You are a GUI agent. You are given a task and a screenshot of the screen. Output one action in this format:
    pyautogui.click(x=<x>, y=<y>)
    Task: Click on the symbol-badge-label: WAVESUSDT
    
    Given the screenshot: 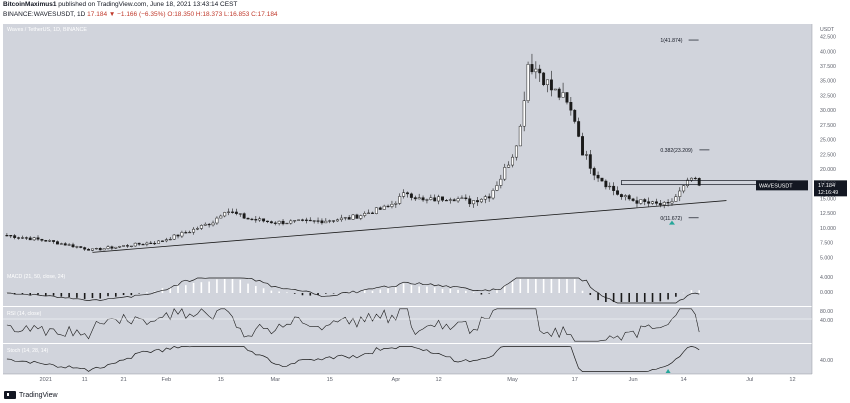 What is the action you would take?
    pyautogui.click(x=776, y=186)
    